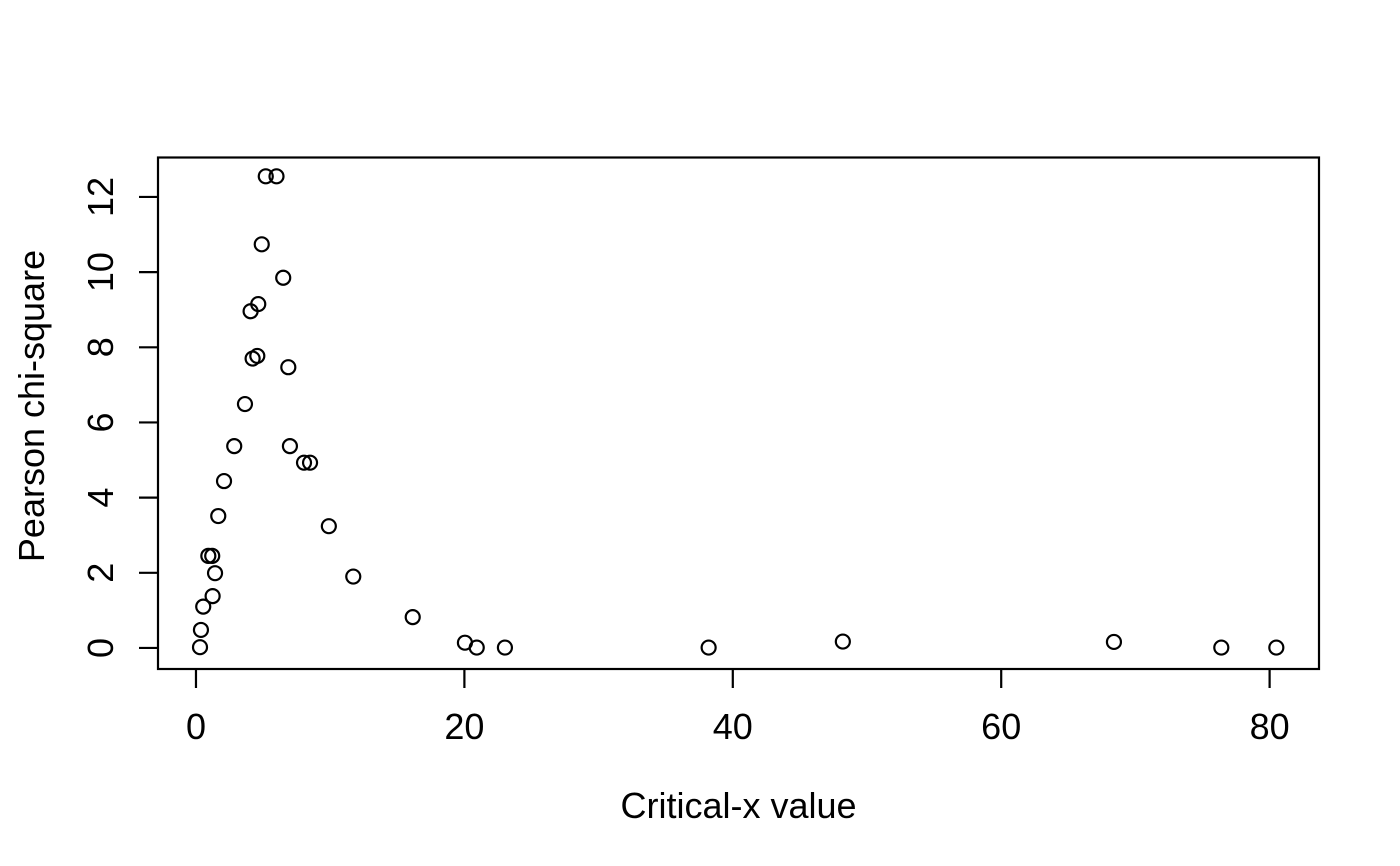 Image resolution: width=1400 pixels, height=866 pixels. What do you see at coordinates (100, 272) in the screenshot?
I see `y-tick-label: 10` at bounding box center [100, 272].